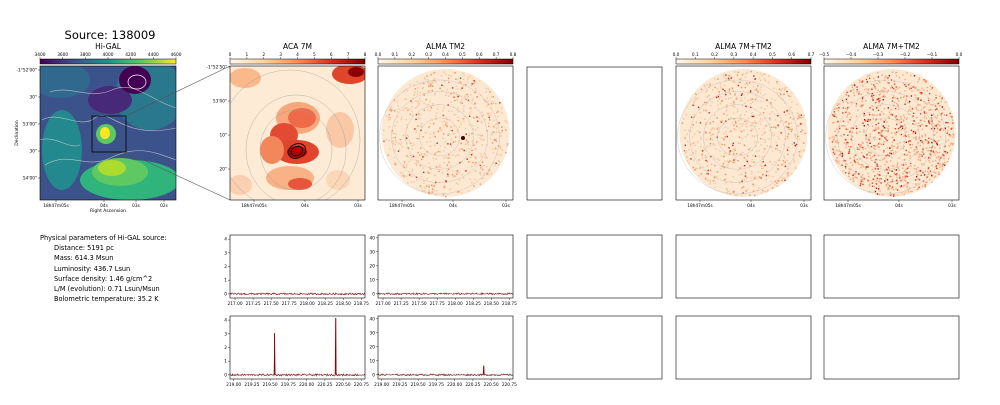 Image resolution: width=1000 pixels, height=405 pixels. What do you see at coordinates (509, 385) in the screenshot?
I see `spec-tm2-2-xtick-label: 220.75` at bounding box center [509, 385].